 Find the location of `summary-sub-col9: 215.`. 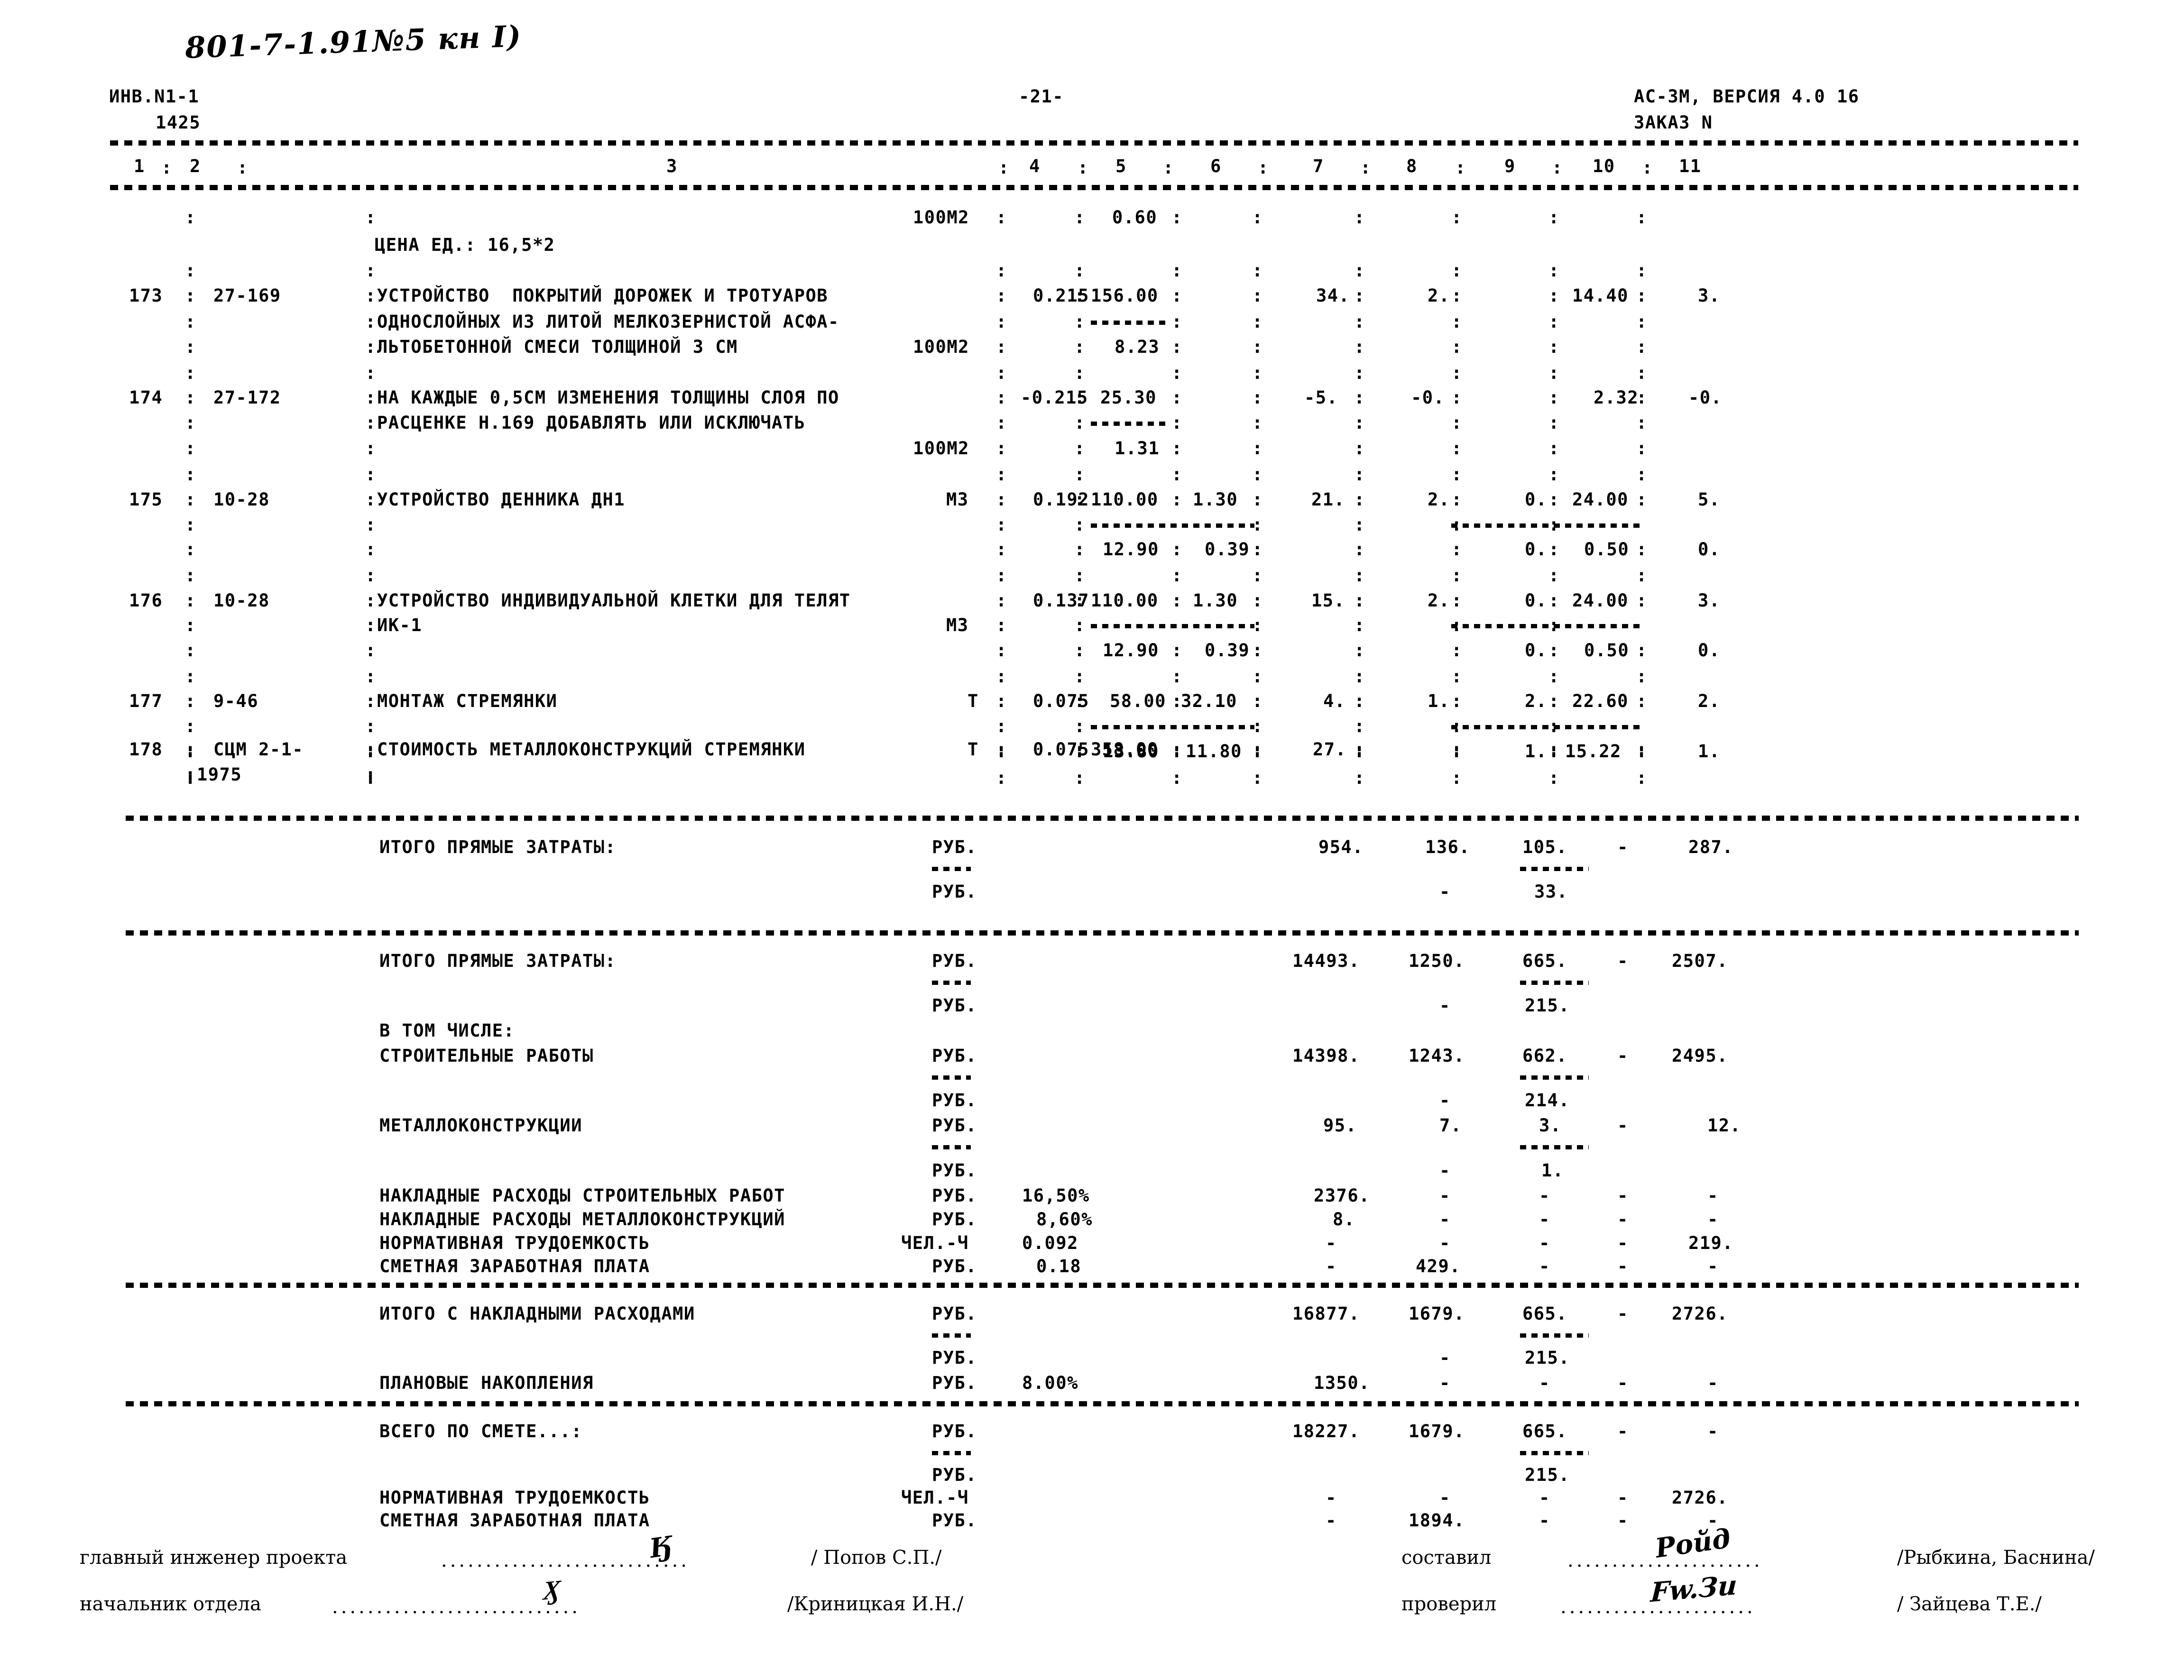

summary-sub-col9: 215. is located at coordinates (1547, 1475).